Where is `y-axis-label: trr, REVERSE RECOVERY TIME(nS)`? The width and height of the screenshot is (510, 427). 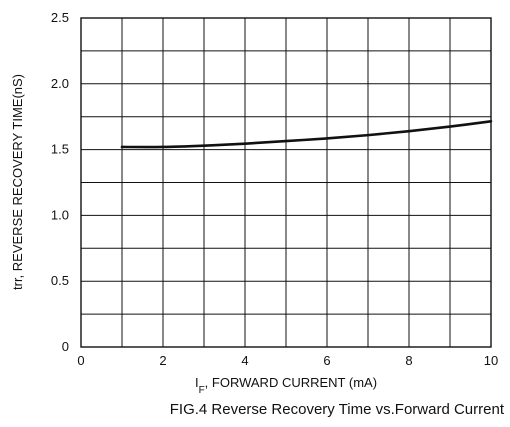
y-axis-label: trr, REVERSE RECOVERY TIME(nS) is located at coordinates (17, 182).